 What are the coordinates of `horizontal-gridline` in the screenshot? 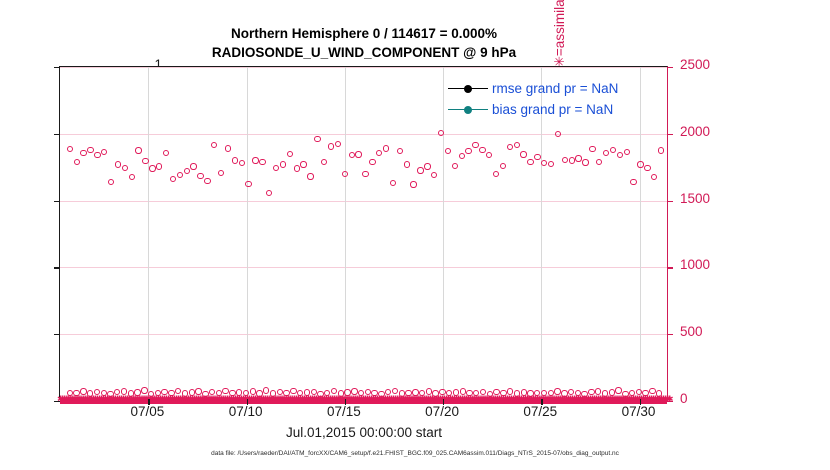 It's located at (363, 335).